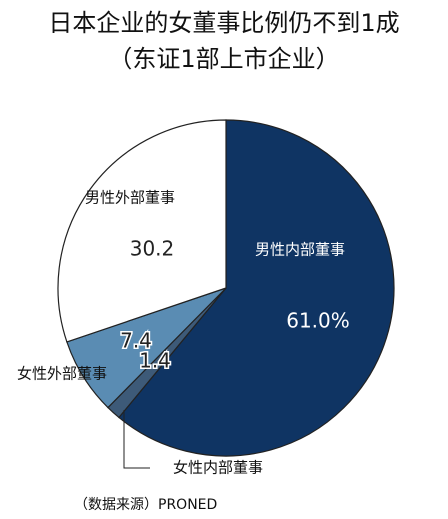  What do you see at coordinates (223, 59) in the screenshot?
I see `chart-subtitle: （东证1部上市企业）` at bounding box center [223, 59].